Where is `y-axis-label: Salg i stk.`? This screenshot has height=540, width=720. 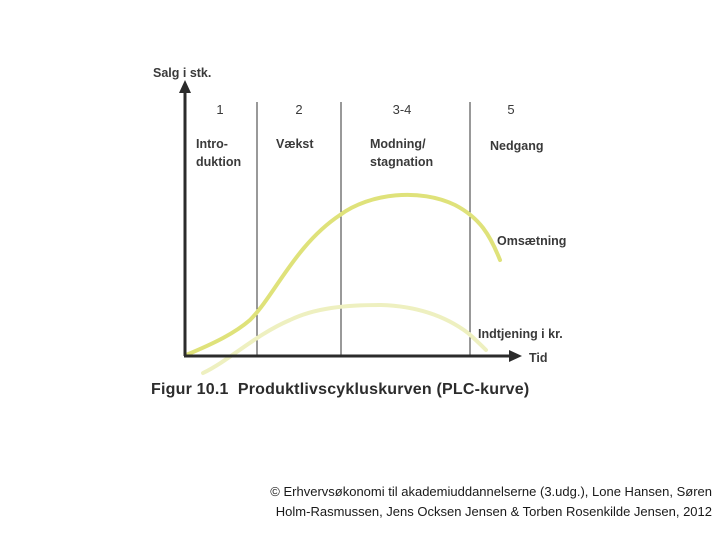 y-axis-label: Salg i stk. is located at coordinates (182, 73).